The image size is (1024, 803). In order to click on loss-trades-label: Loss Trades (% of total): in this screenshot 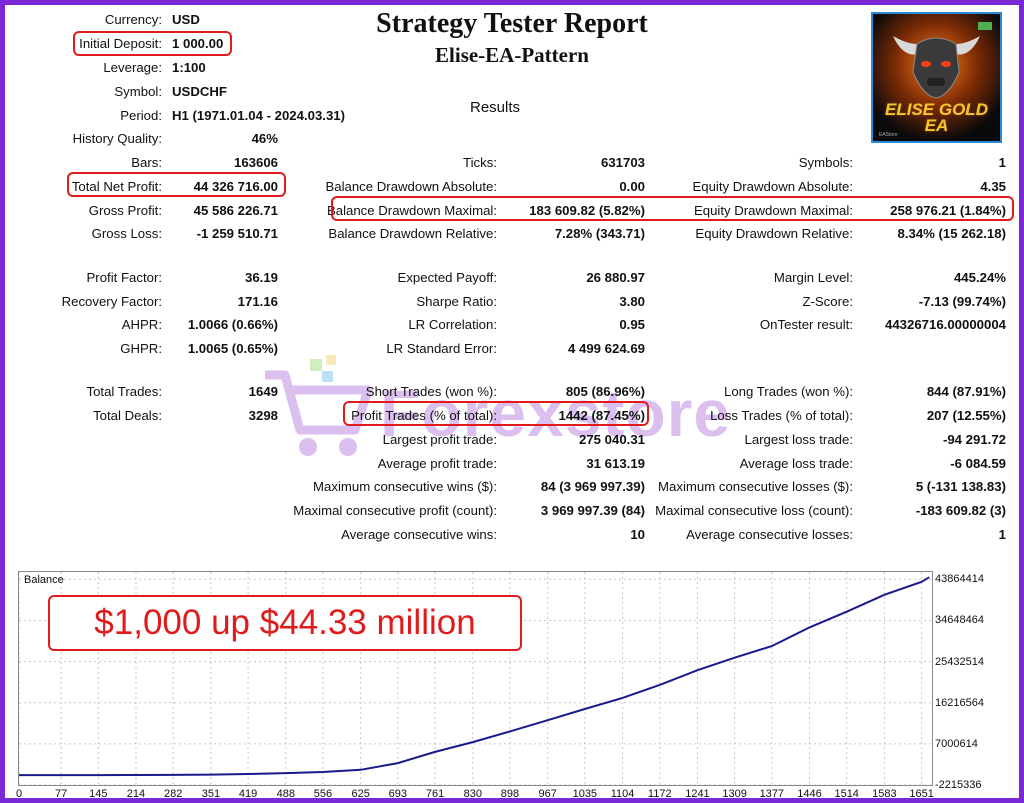, I will do `click(781, 415)`.